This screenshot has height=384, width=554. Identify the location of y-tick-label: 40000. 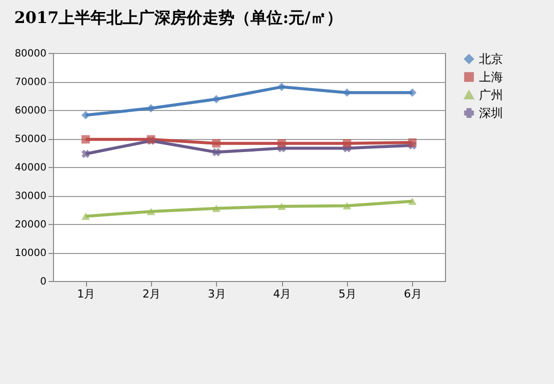
(30, 168).